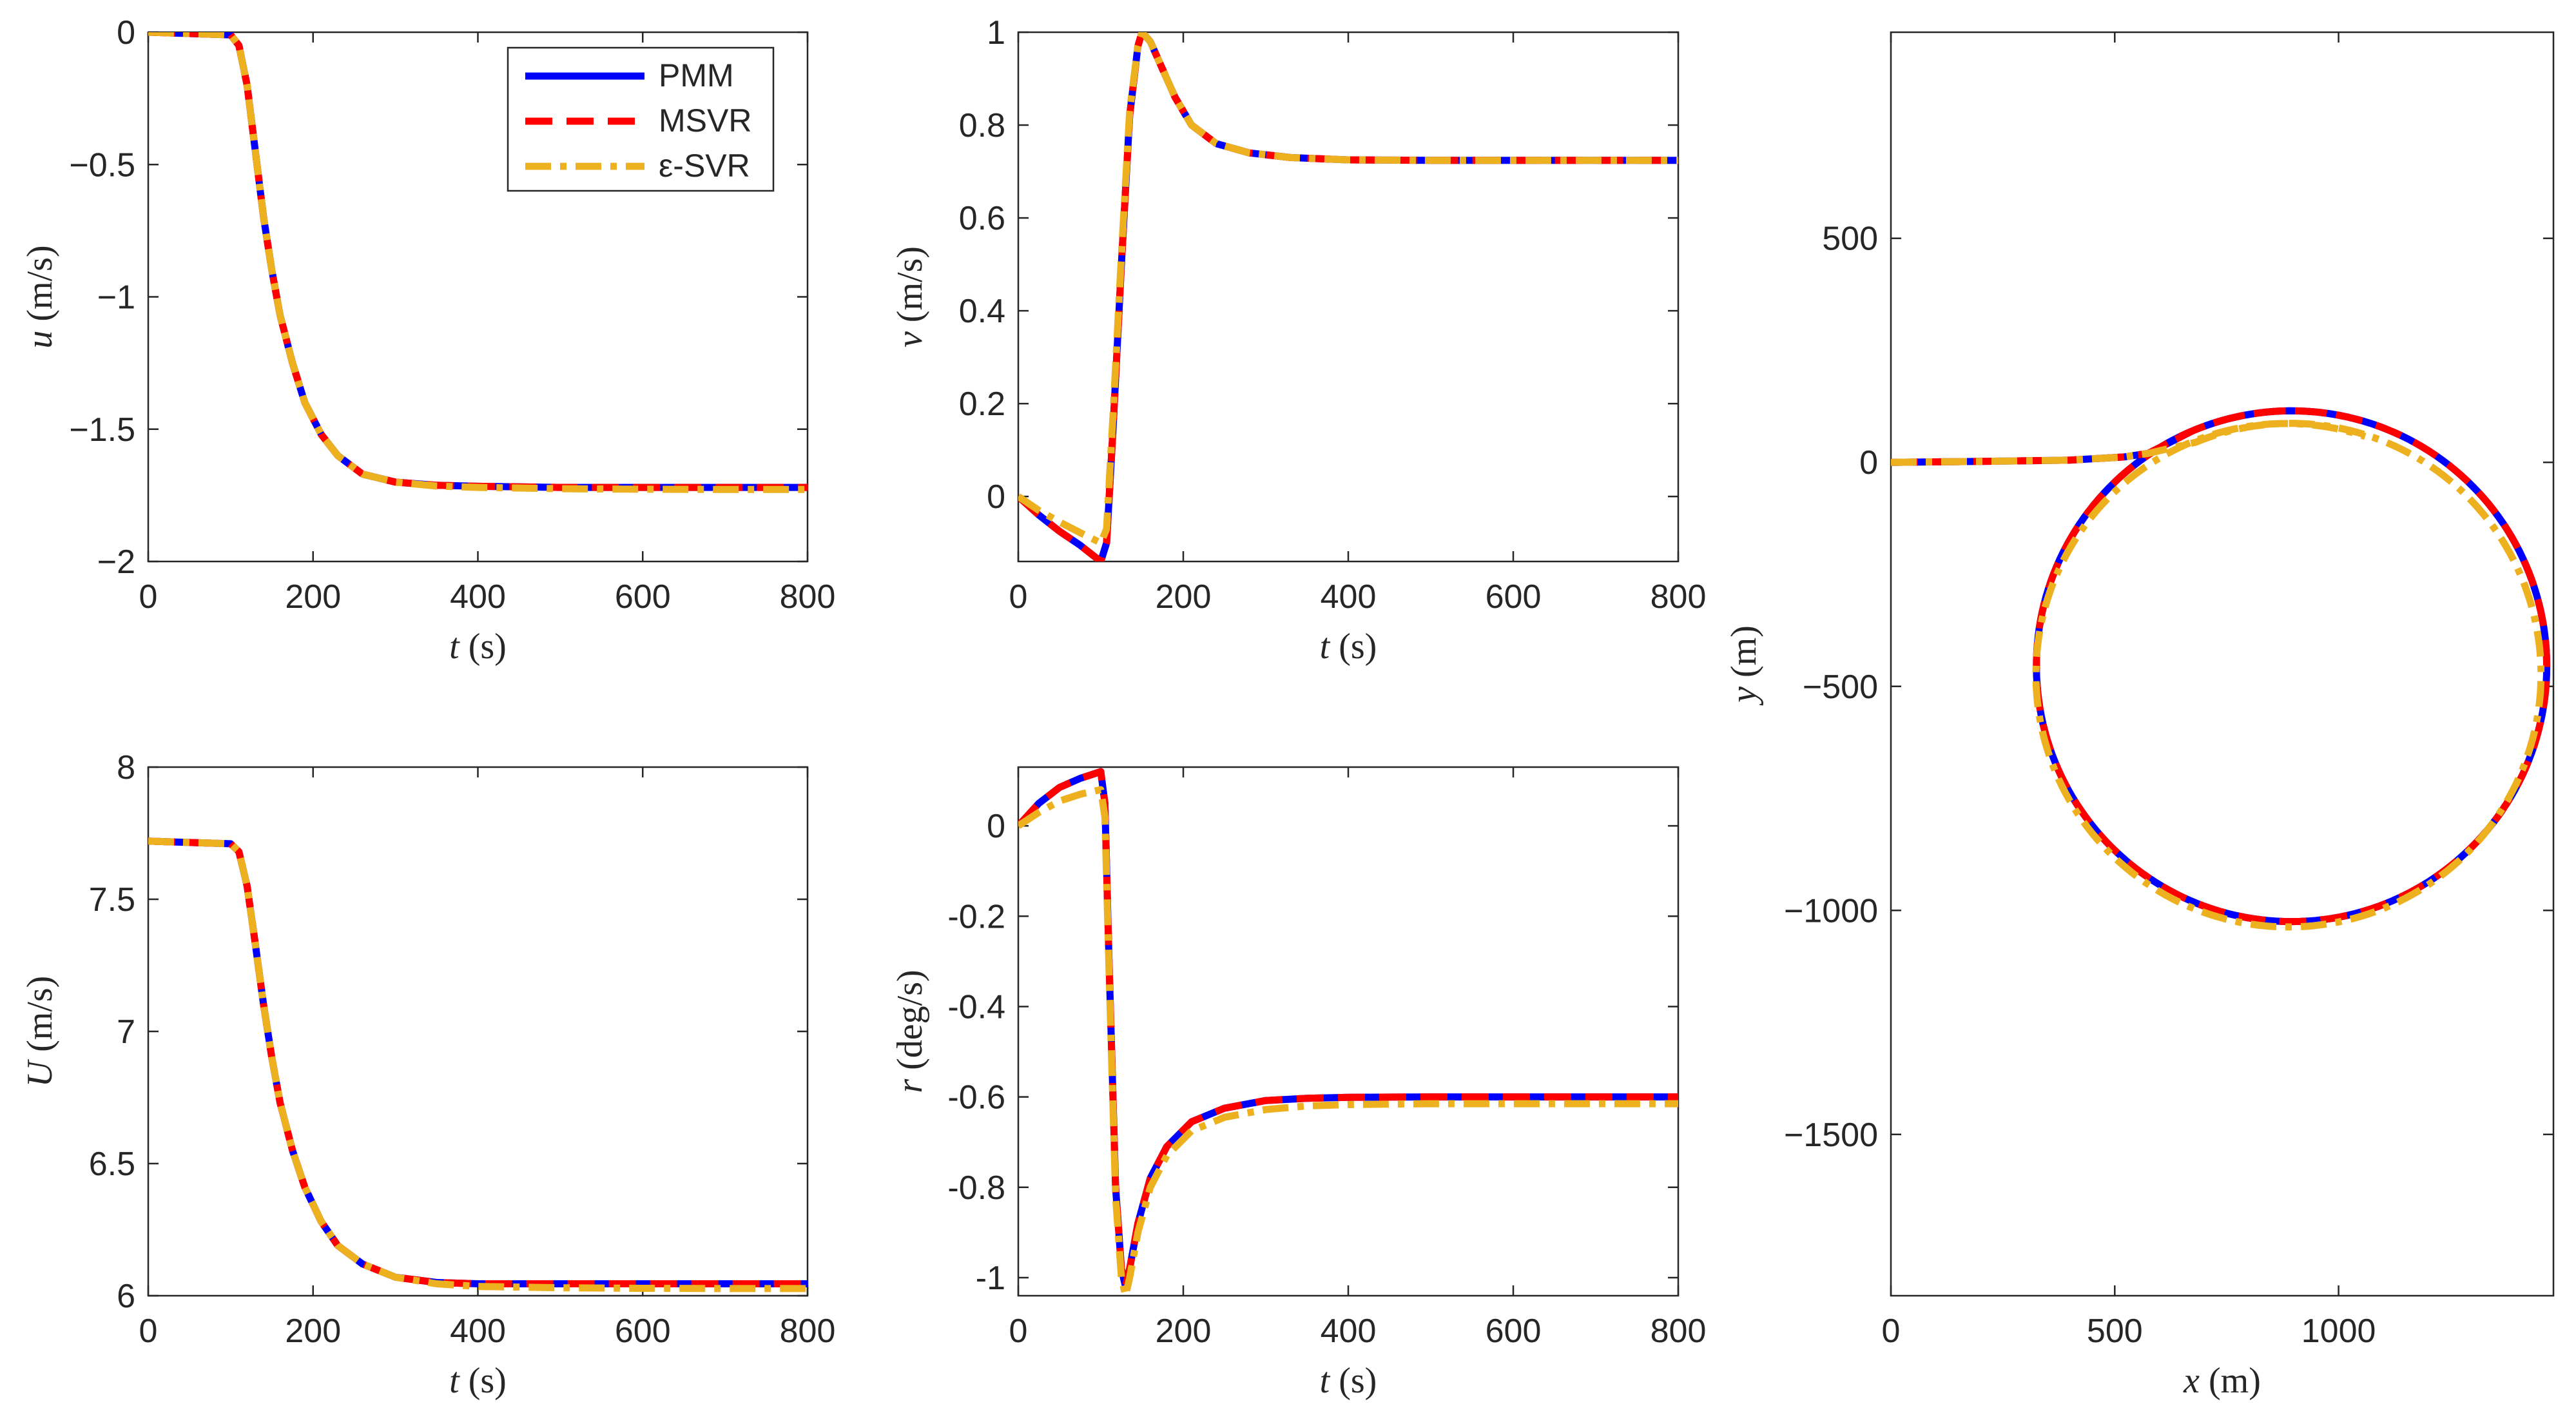  Describe the element at coordinates (1679, 597) in the screenshot. I see `x-tick-label-v: 800` at that location.